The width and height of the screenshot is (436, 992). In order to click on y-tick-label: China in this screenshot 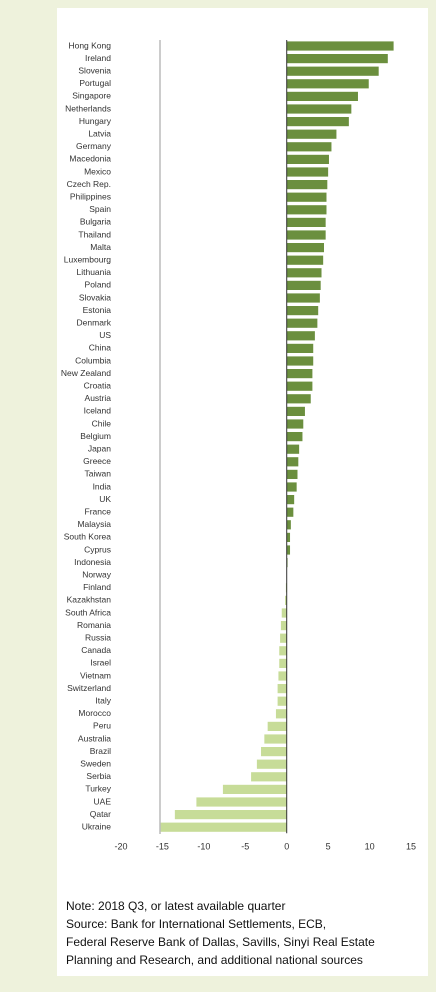, I will do `click(100, 348)`.